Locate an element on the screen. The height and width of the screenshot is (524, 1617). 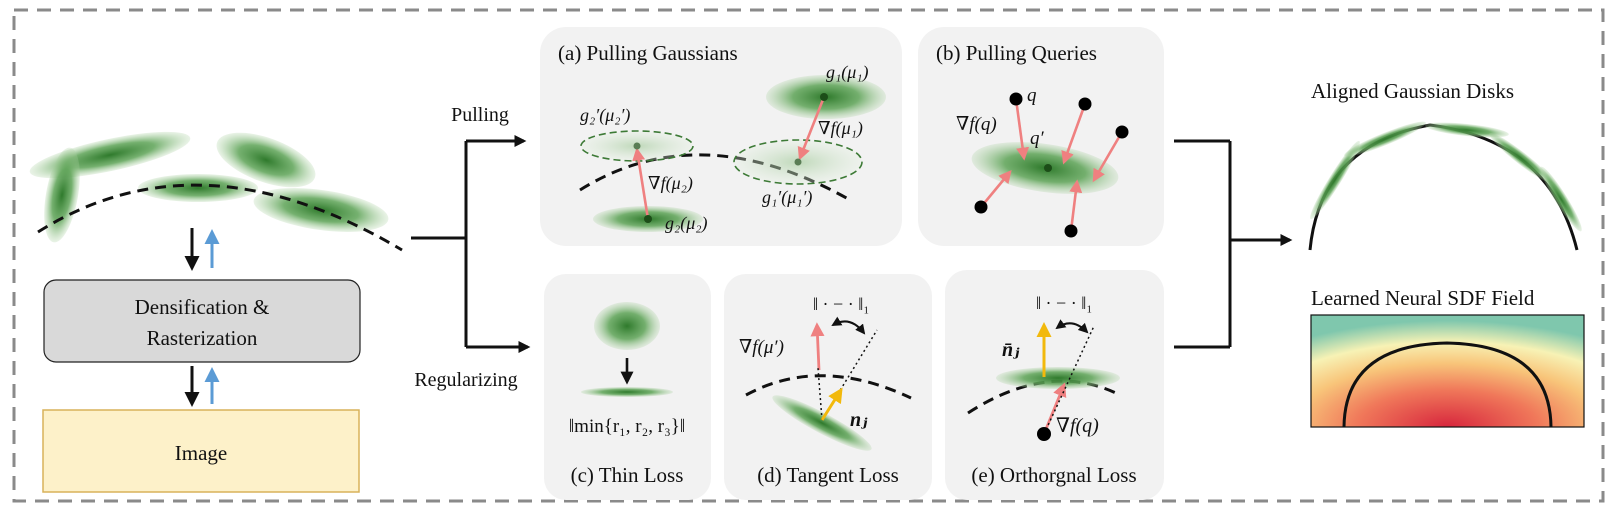
thin-loss-formula: ‖min{r₁, r₂, r₃}‖ is located at coordinates (627, 426).